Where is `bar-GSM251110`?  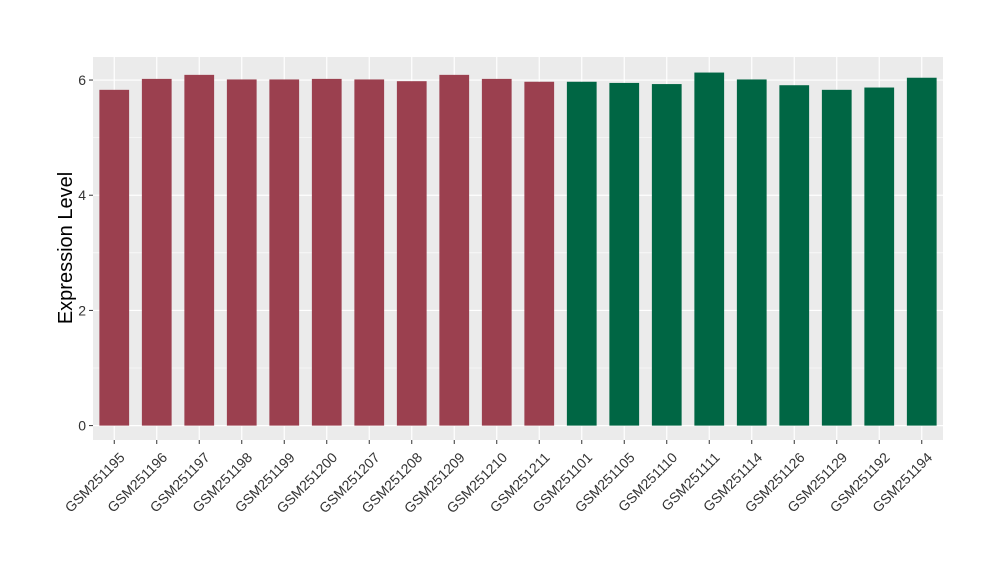 bar-GSM251110 is located at coordinates (666, 255).